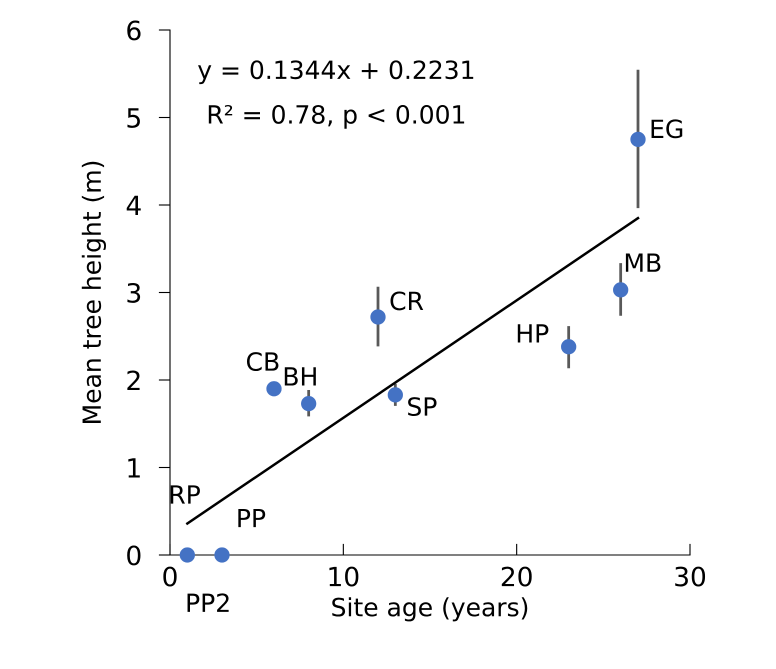 The width and height of the screenshot is (776, 669). Describe the element at coordinates (407, 300) in the screenshot. I see `annotation: CR` at that location.